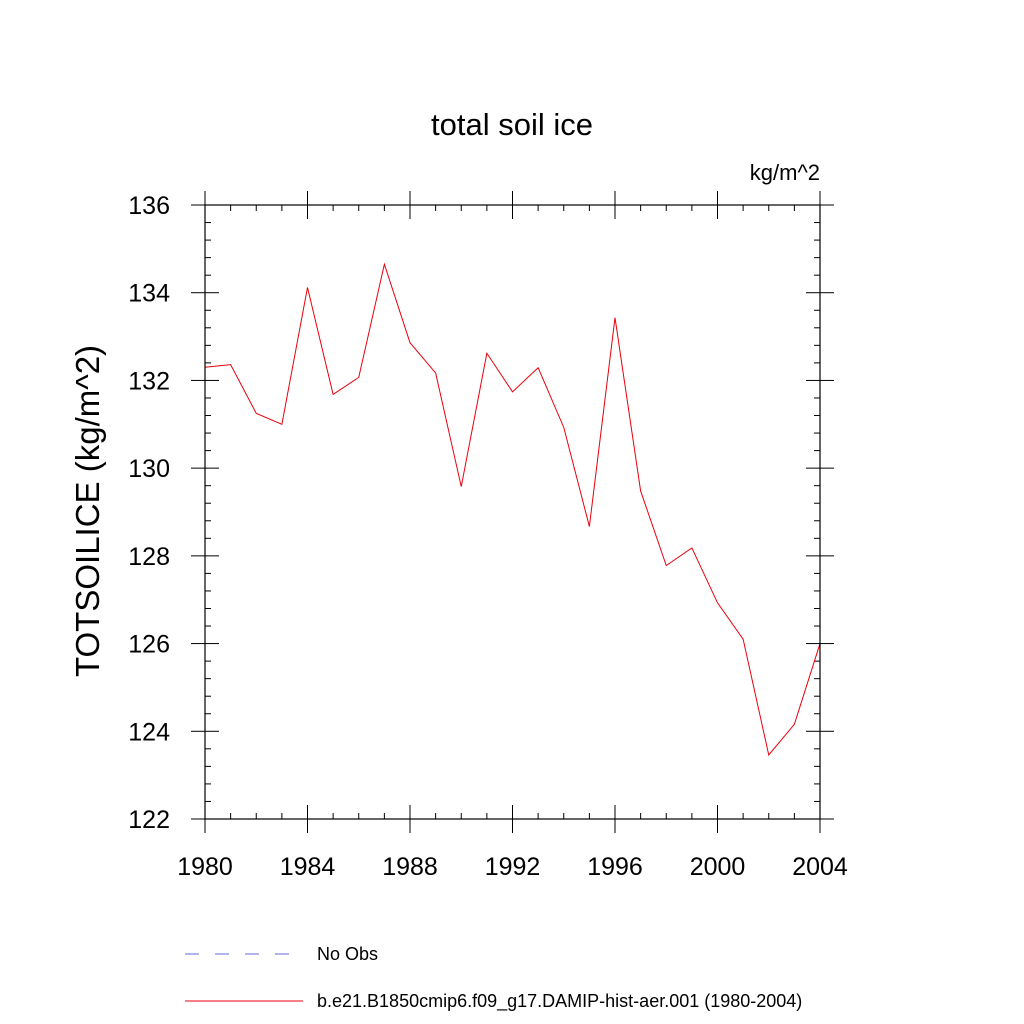  What do you see at coordinates (512, 124) in the screenshot?
I see `chart-title: total soil ice` at bounding box center [512, 124].